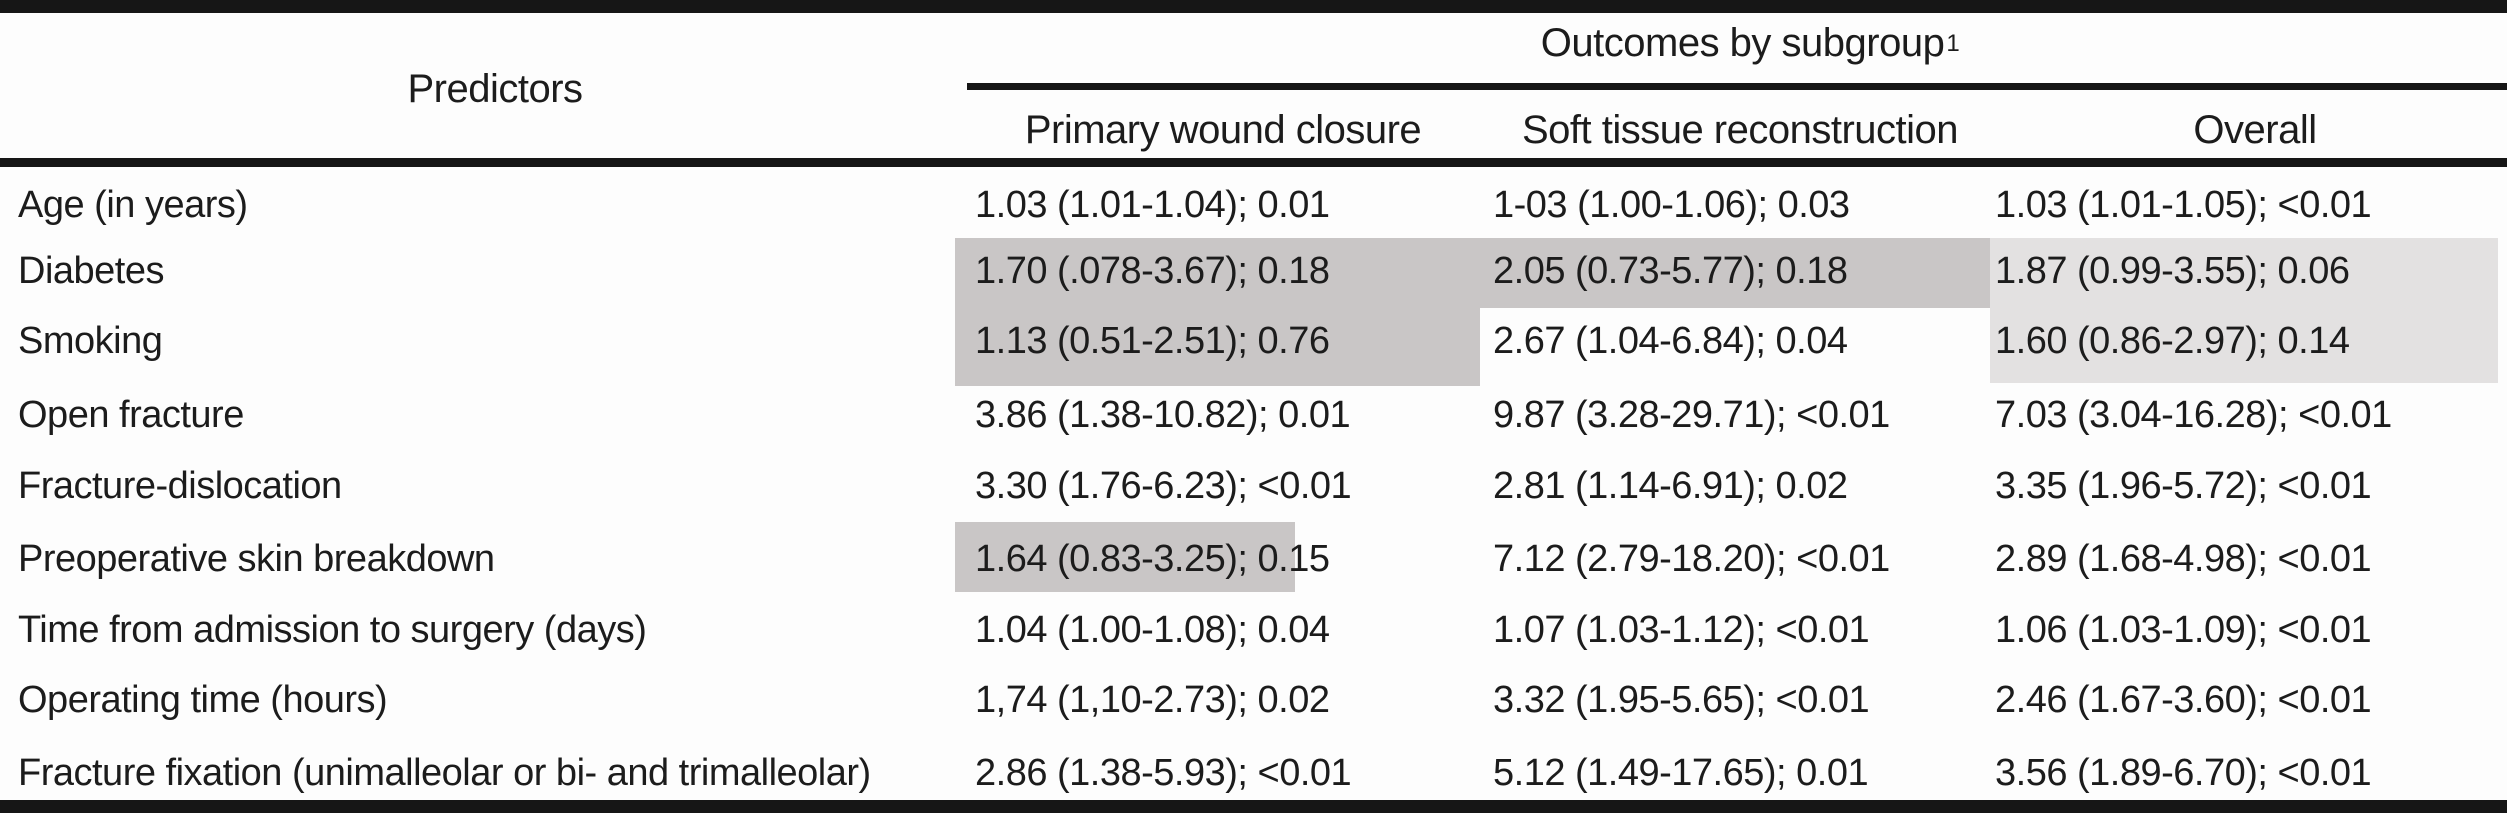  I want to click on value-primary: 1,74 (1,10-2.73); 0.02, so click(1152, 700).